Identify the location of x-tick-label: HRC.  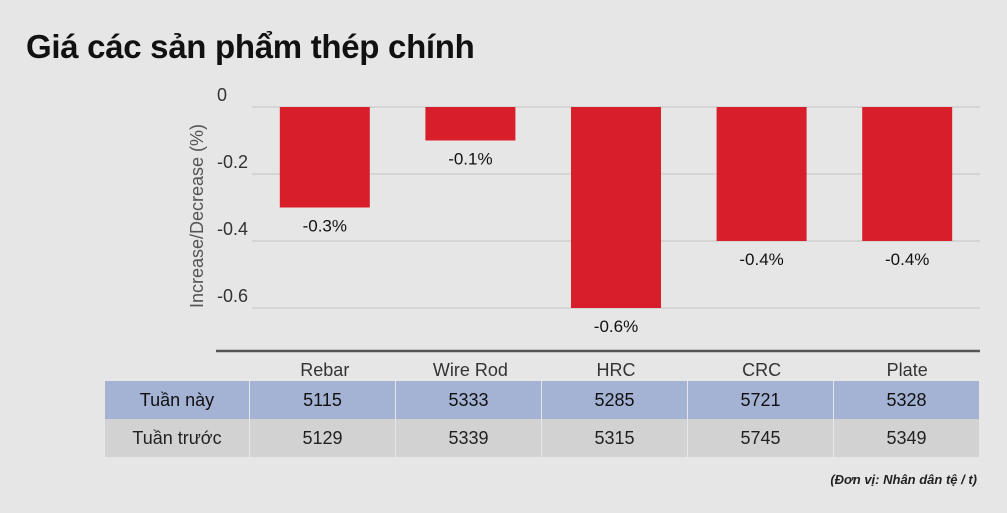
(616, 370).